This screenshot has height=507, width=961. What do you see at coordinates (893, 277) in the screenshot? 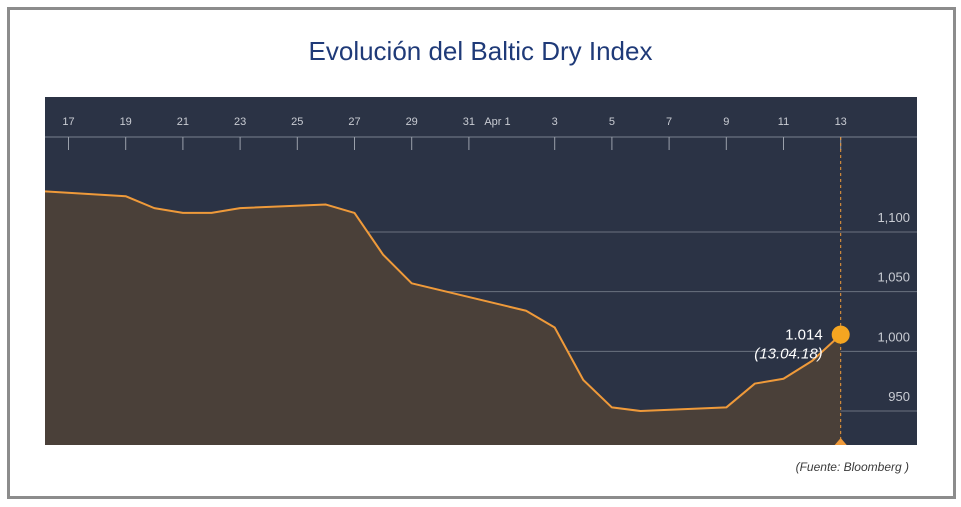
I see `y-tick-label: 1,050` at bounding box center [893, 277].